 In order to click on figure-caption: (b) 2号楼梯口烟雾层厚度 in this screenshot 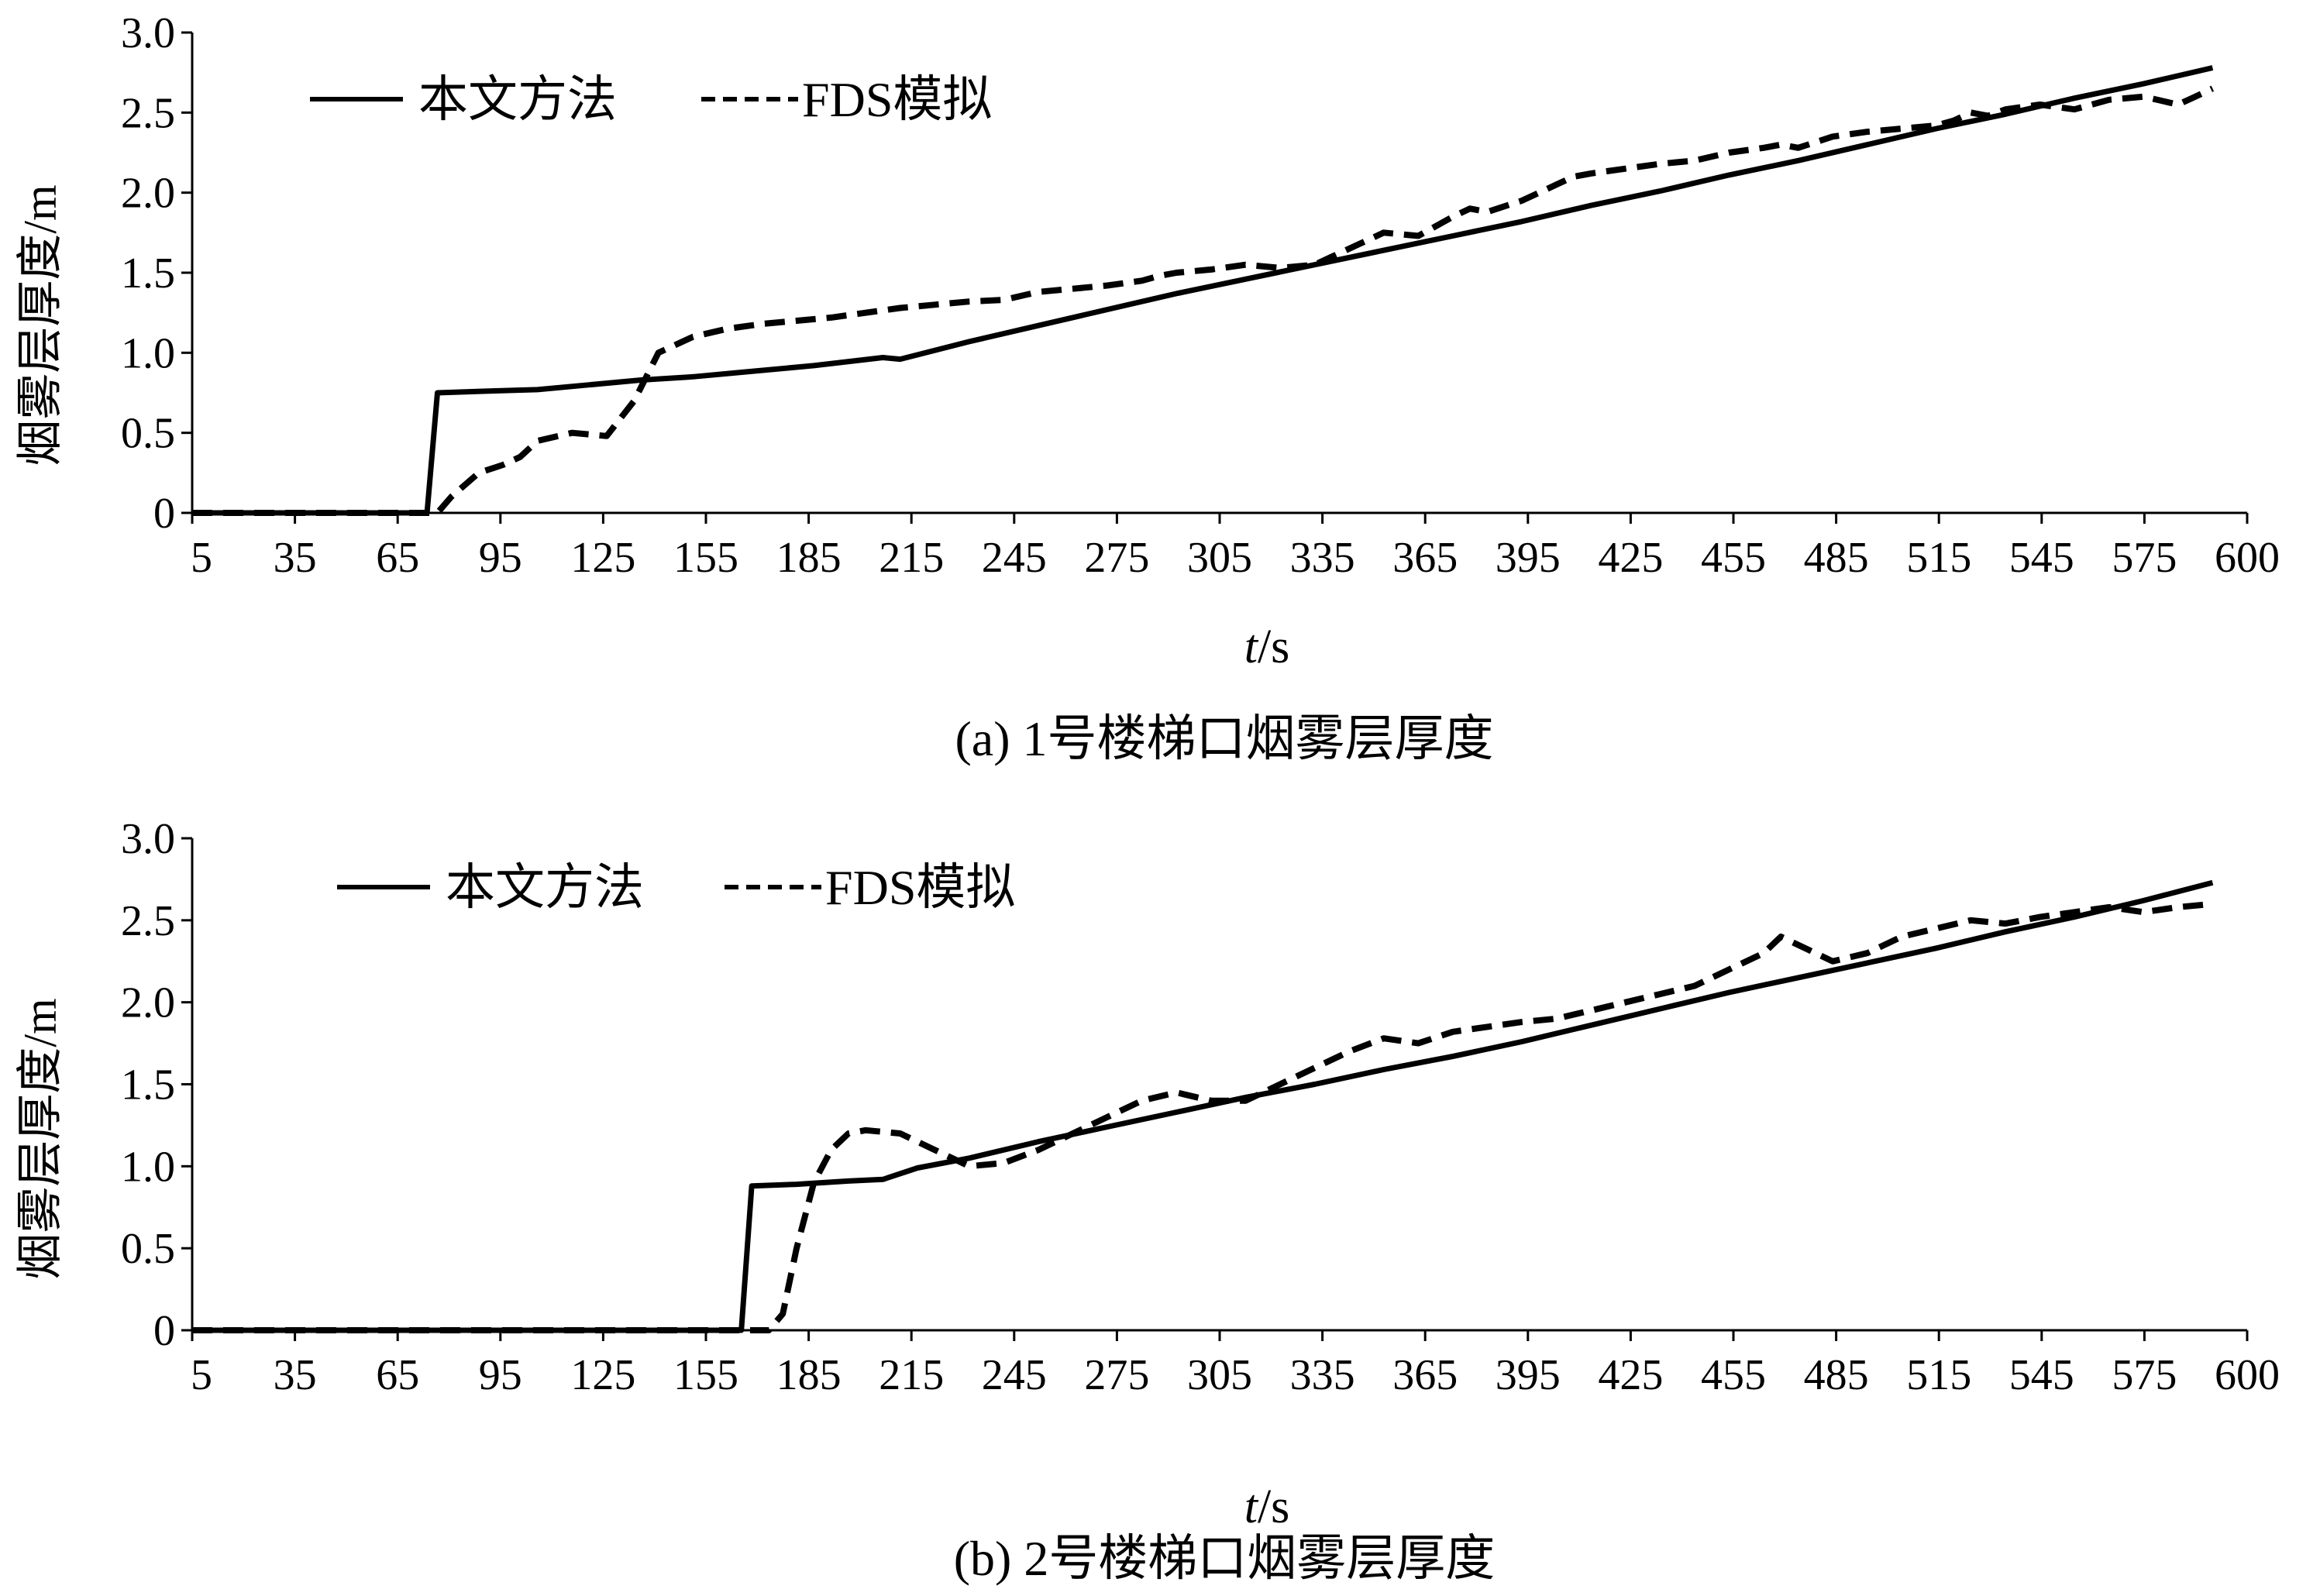, I will do `click(1225, 1558)`.